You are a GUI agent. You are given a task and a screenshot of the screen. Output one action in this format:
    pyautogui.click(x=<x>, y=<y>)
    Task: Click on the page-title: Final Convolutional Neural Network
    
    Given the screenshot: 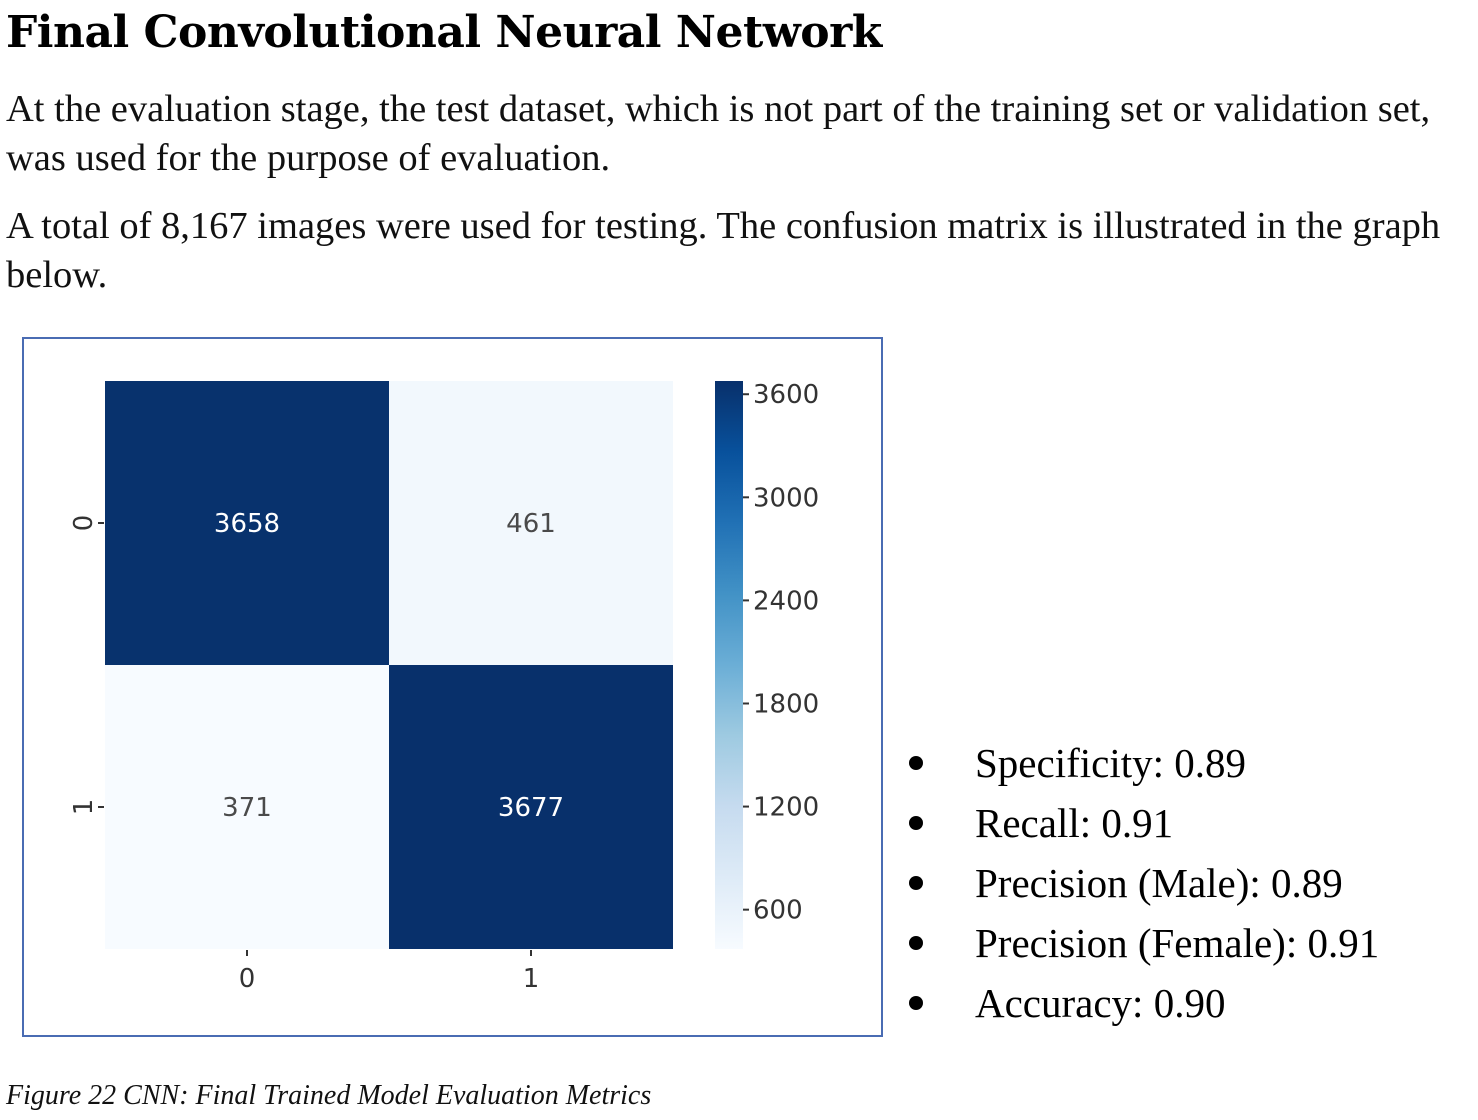 What is the action you would take?
    pyautogui.click(x=444, y=32)
    